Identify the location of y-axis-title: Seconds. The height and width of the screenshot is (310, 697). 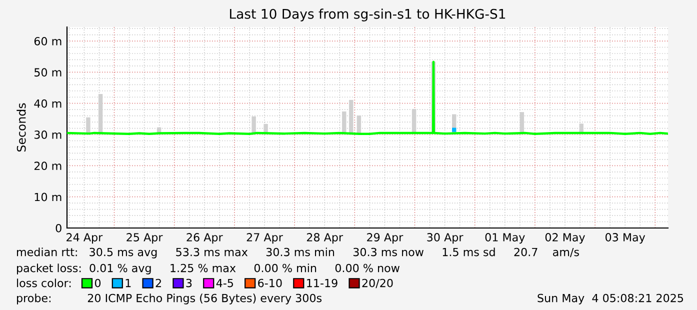
(21, 127).